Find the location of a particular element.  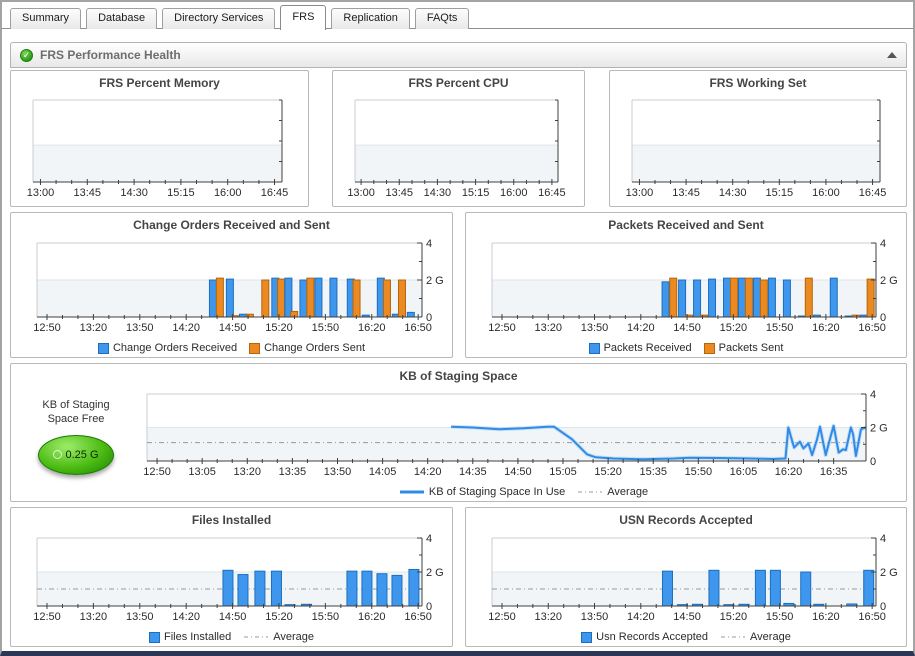

chart-title: Packets Received and Sent is located at coordinates (686, 225).